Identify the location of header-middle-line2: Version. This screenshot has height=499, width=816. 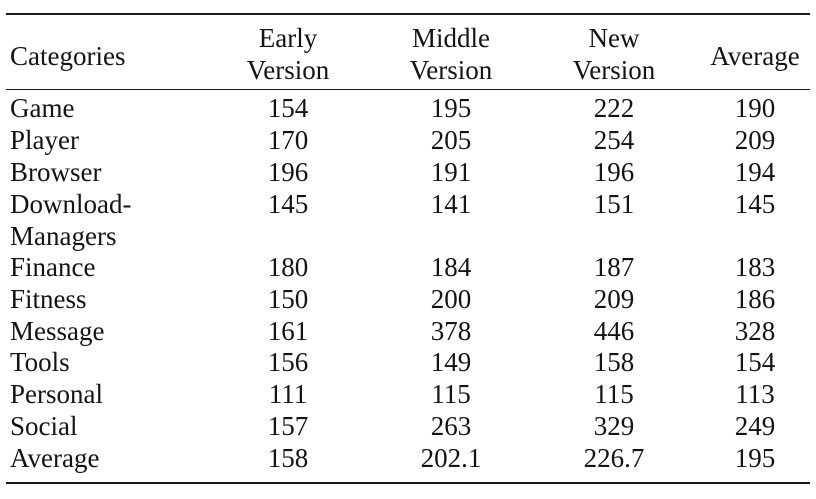
(451, 70).